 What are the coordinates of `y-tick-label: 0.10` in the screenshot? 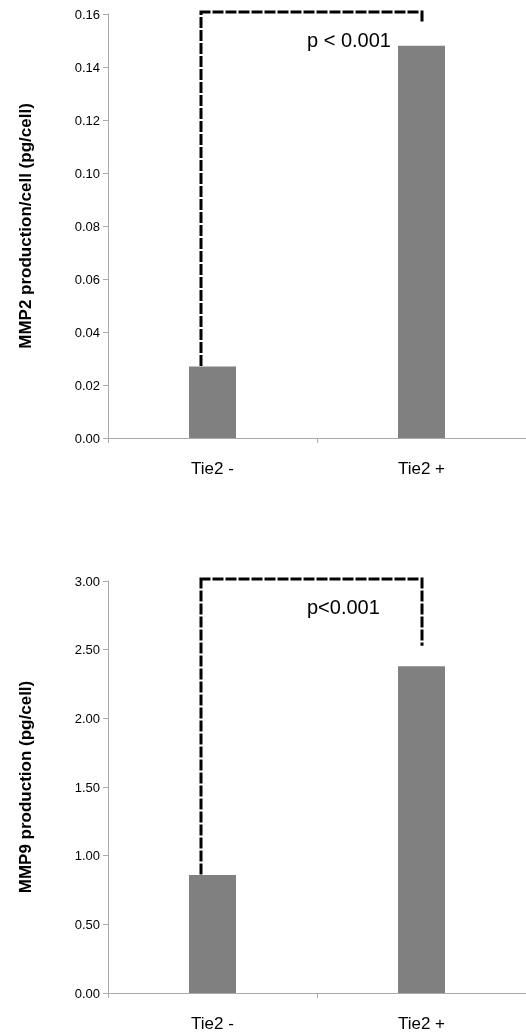 It's located at (87, 173).